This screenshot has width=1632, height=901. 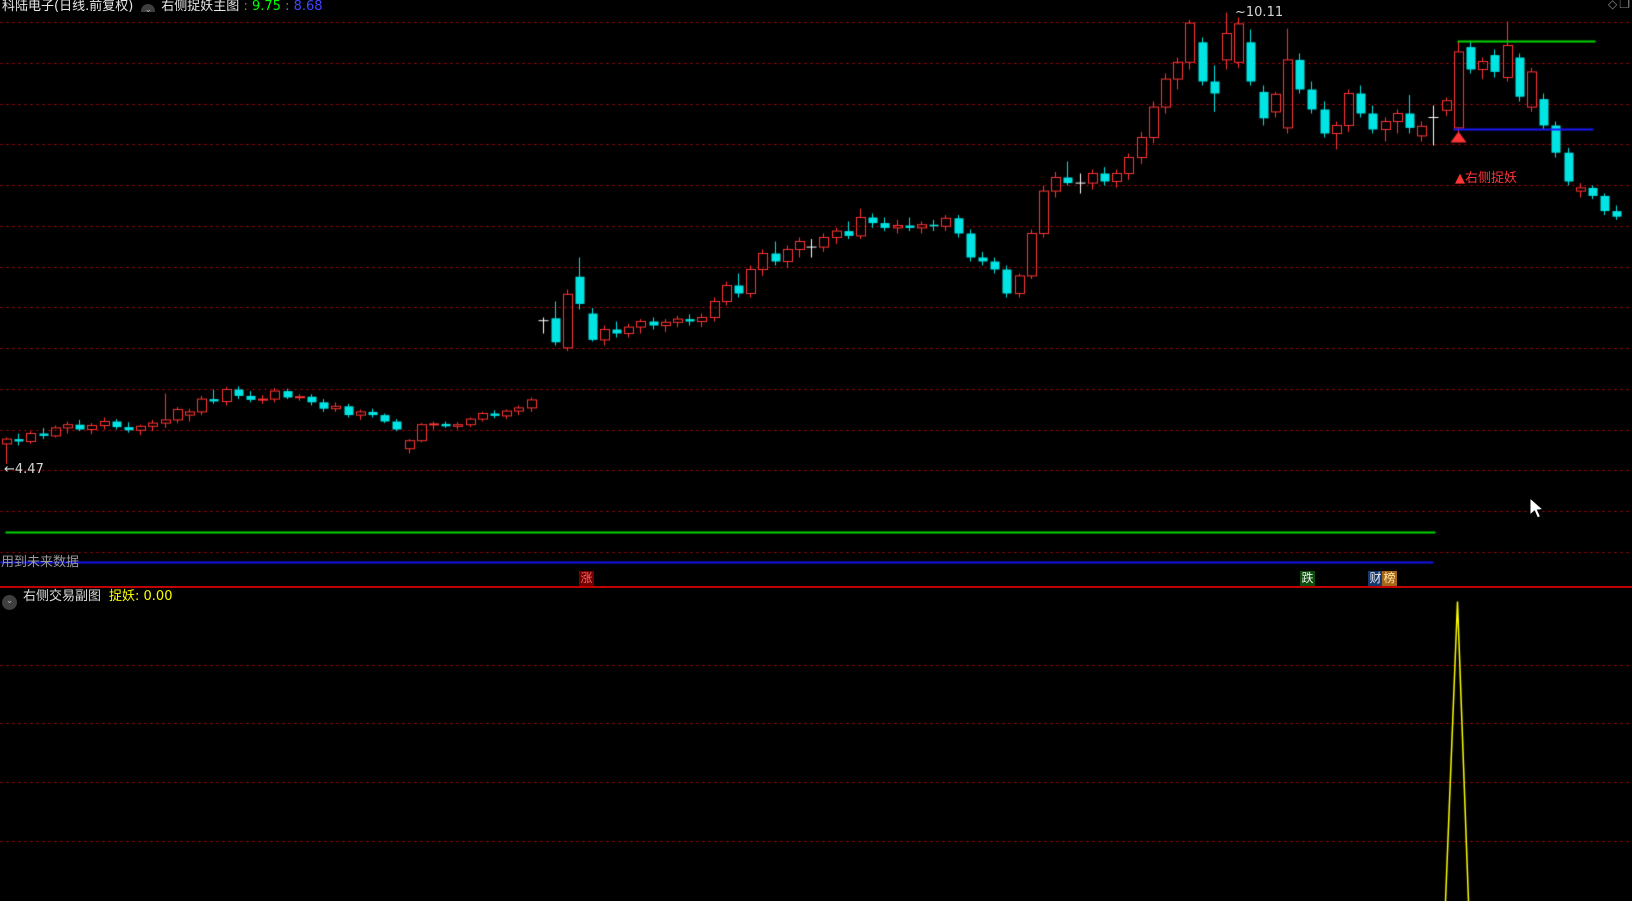 I want to click on badge-wealth-rank-1: 财, so click(x=1375, y=578).